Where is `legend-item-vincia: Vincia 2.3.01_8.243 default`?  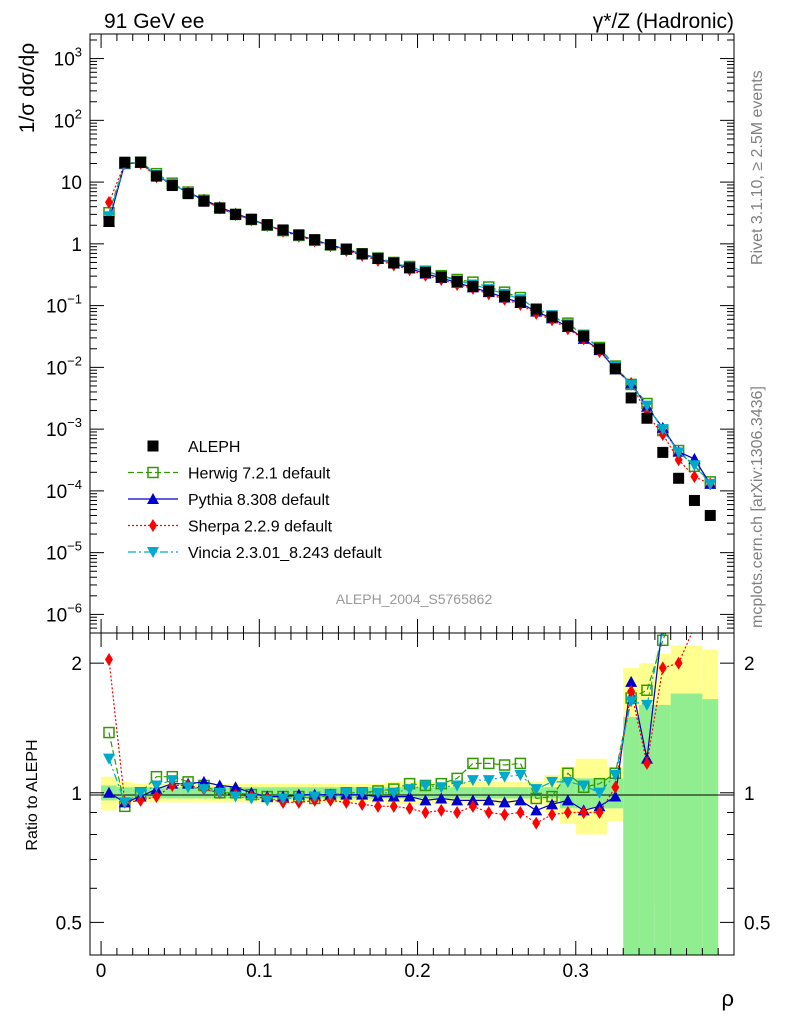
legend-item-vincia: Vincia 2.3.01_8.243 default is located at coordinates (255, 553).